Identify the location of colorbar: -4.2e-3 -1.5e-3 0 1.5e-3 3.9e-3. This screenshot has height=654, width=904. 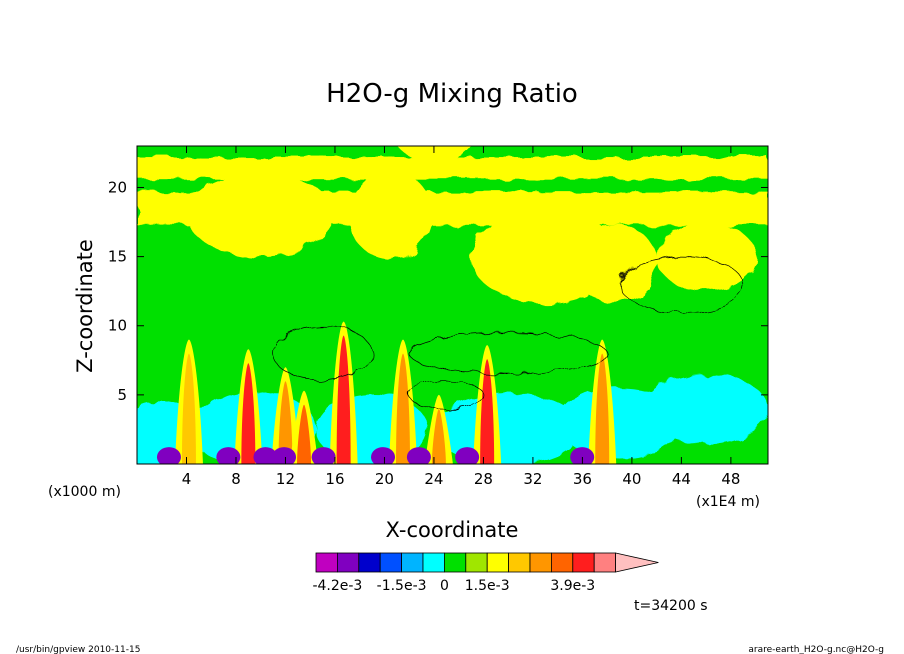
(485, 573).